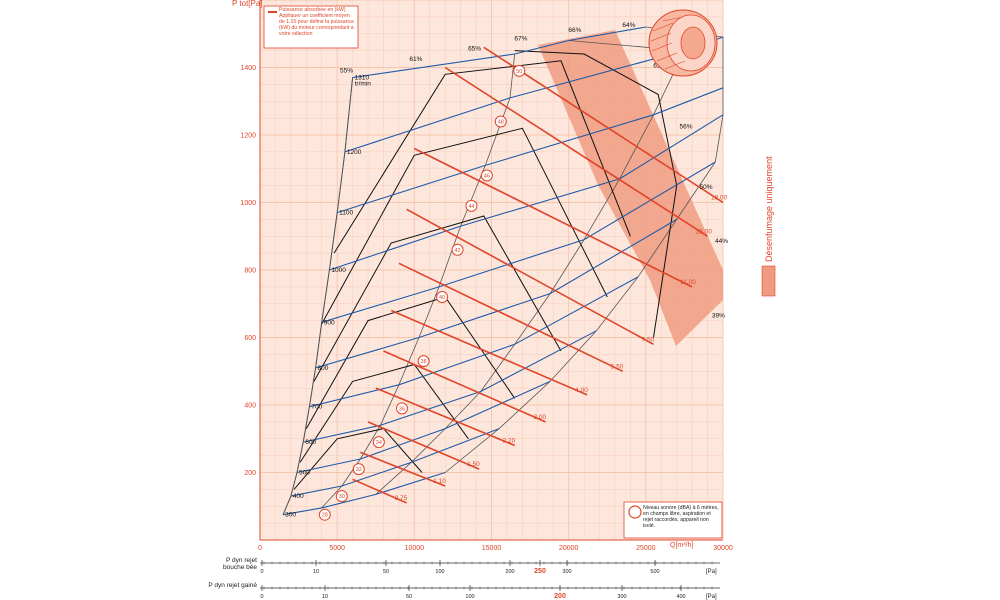 This screenshot has width=1000, height=600. What do you see at coordinates (581, 390) in the screenshot?
I see `power-line-label: 4.00` at bounding box center [581, 390].